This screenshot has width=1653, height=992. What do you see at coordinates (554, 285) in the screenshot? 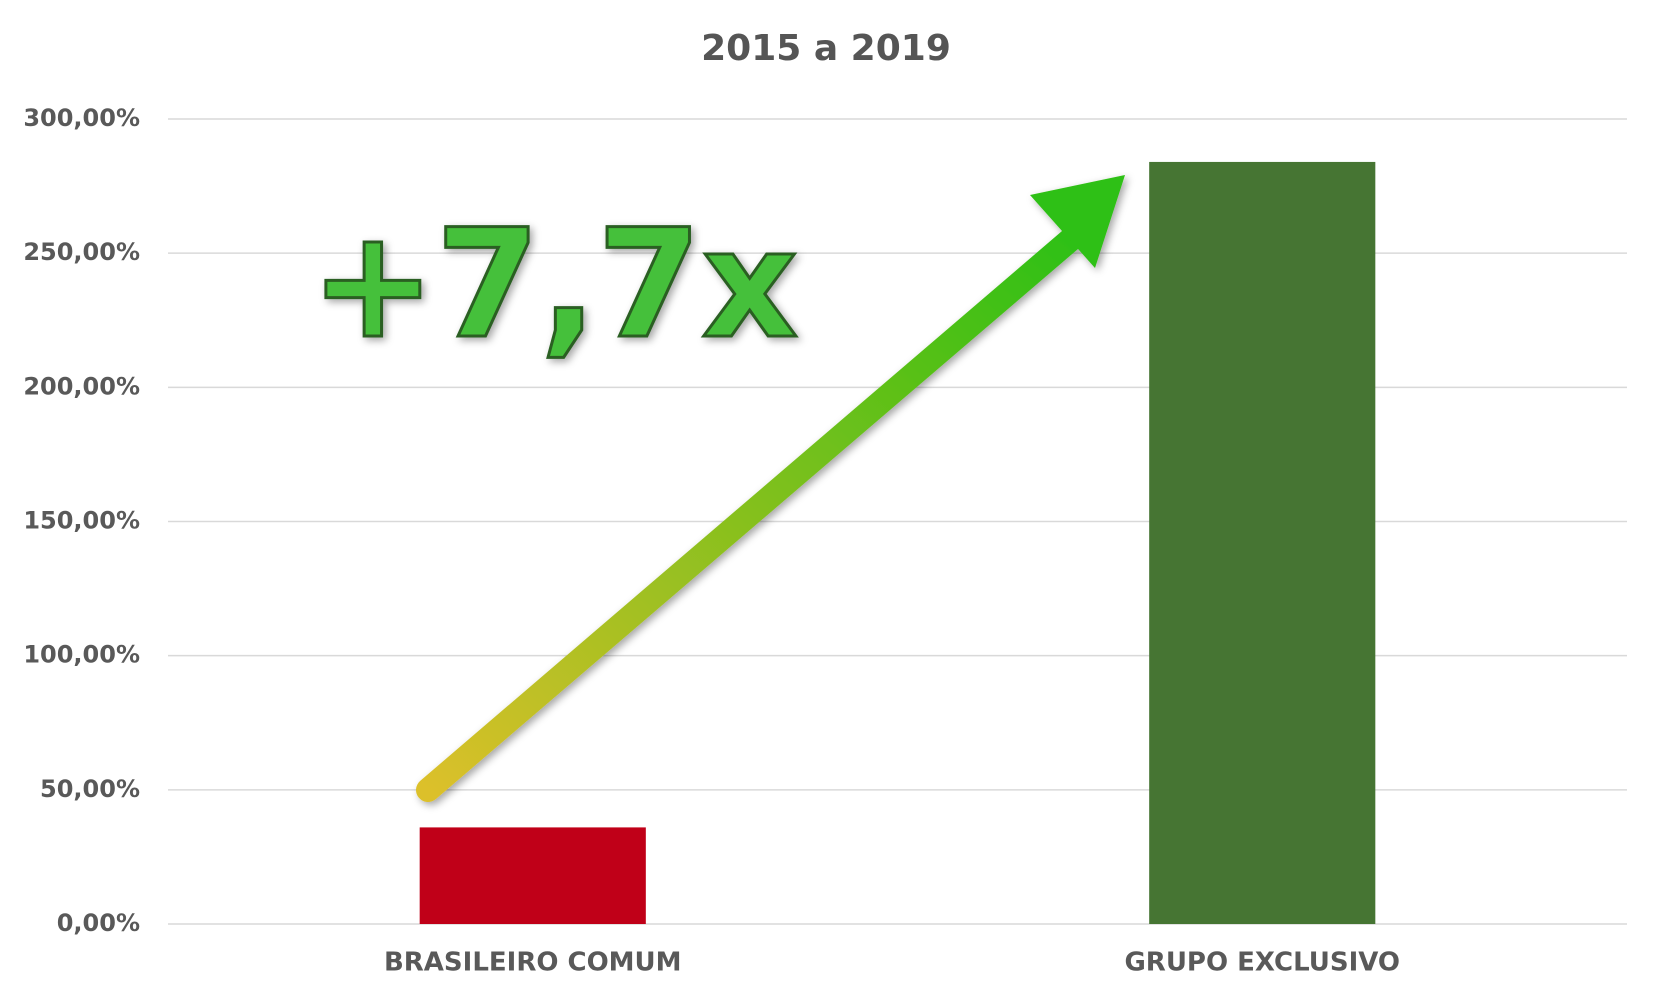
I see `annotation: +7,7x` at bounding box center [554, 285].